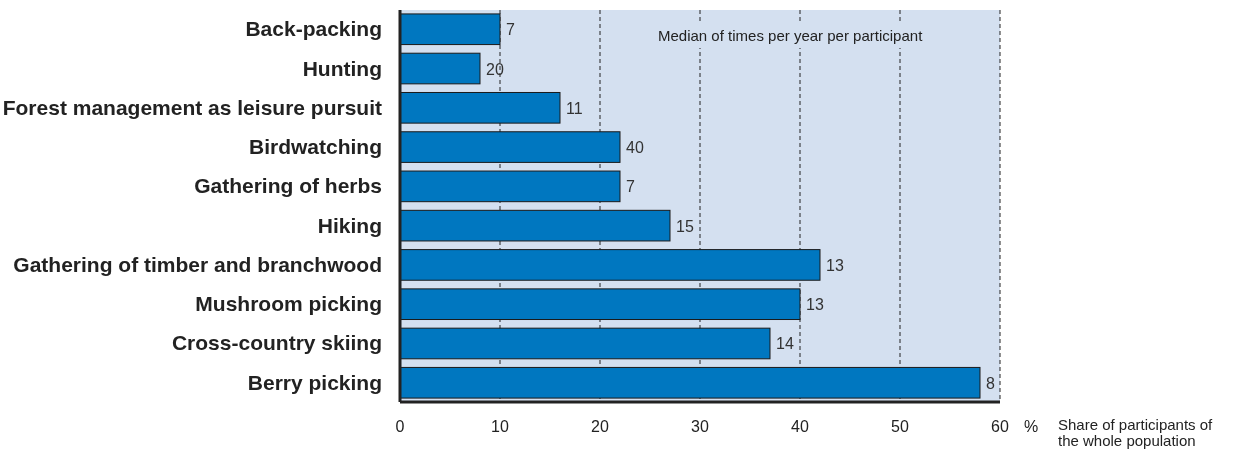  I want to click on y-tick-label: Birdwatching, so click(315, 147).